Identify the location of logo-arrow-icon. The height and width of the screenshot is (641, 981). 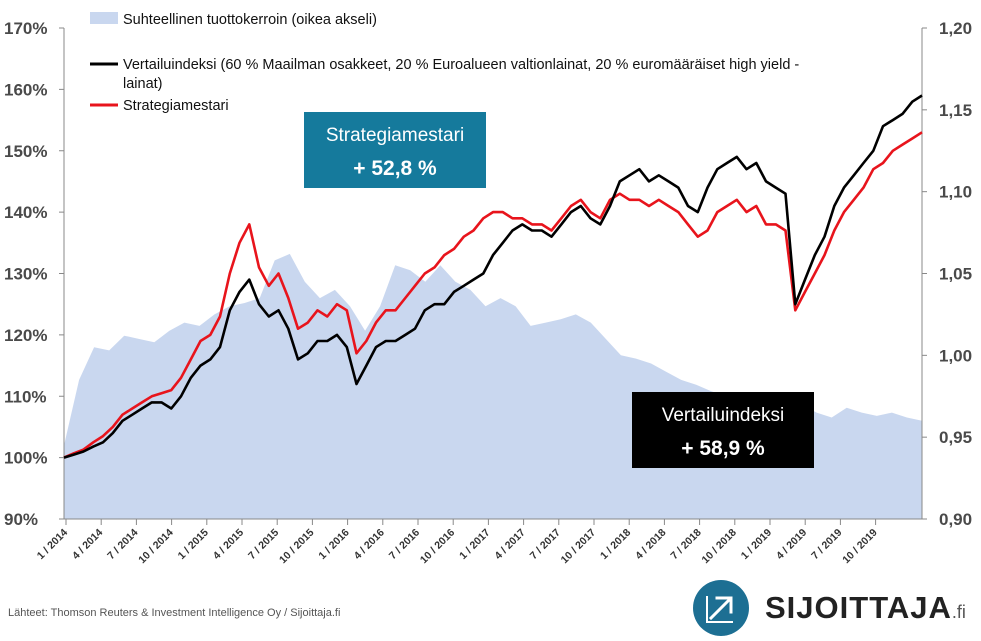
(721, 608).